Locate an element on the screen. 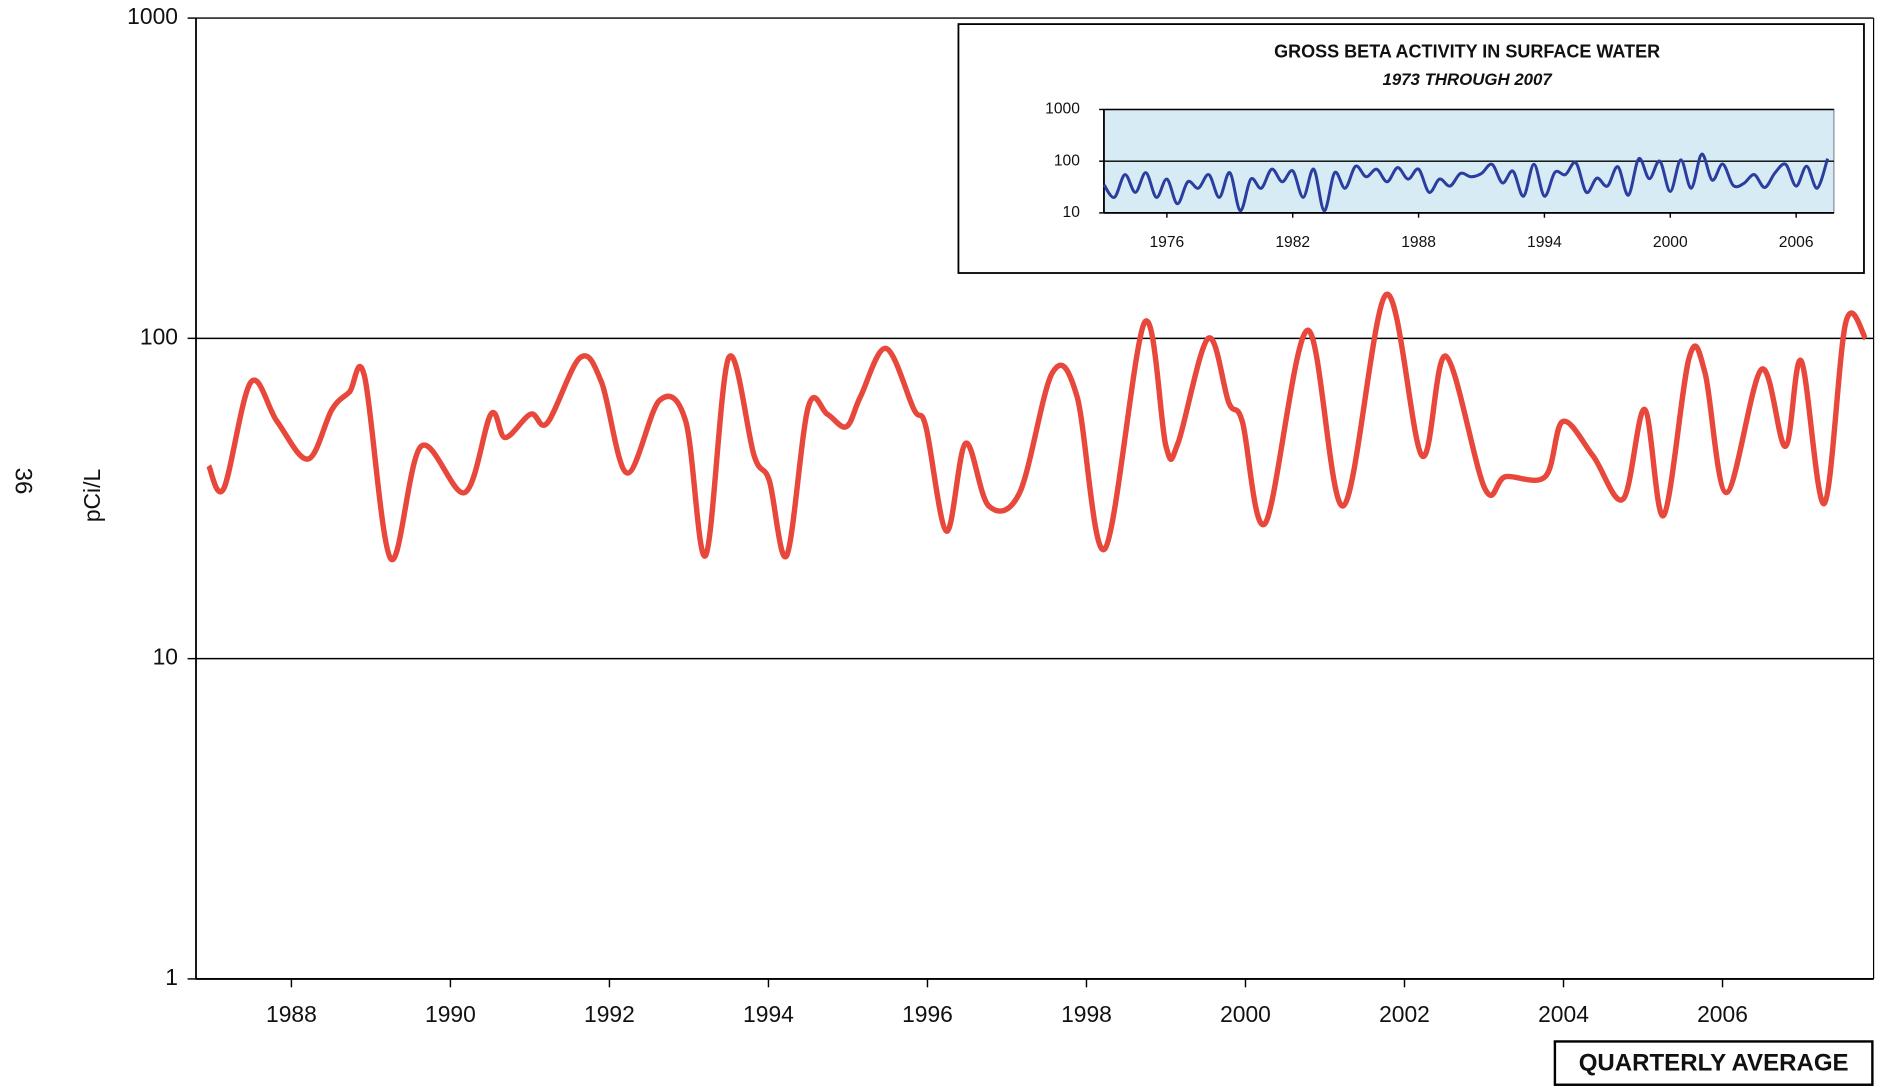 The image size is (1882, 1092). x-tick-label: 2002 is located at coordinates (1404, 1014).